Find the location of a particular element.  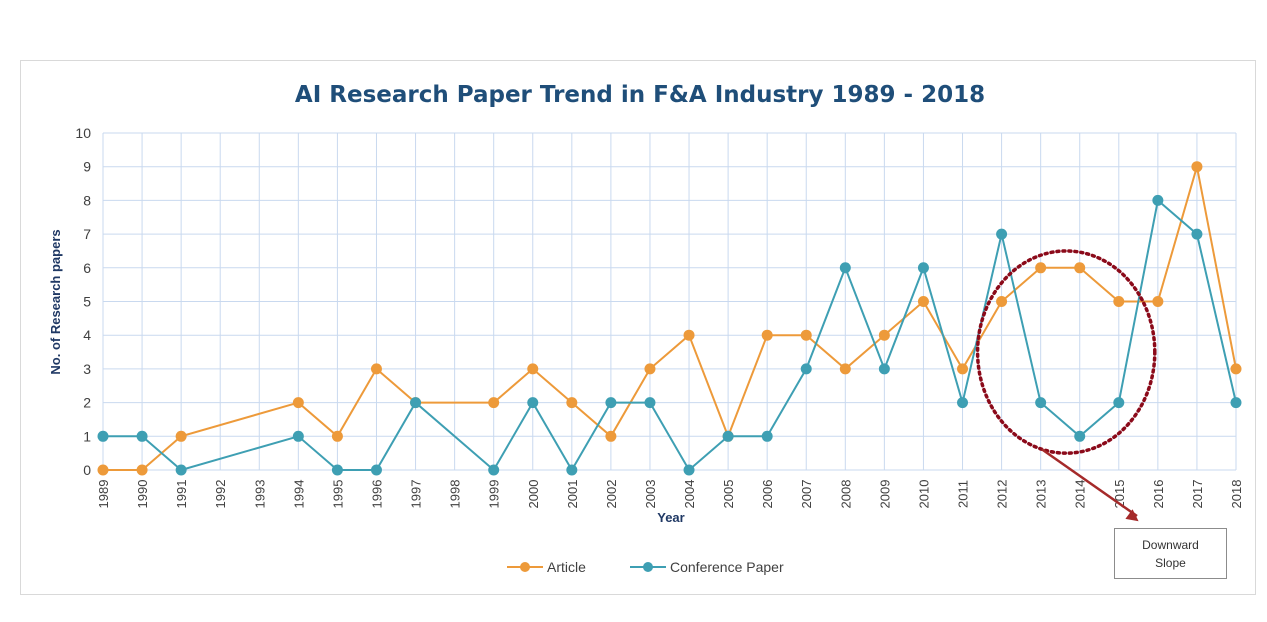

x-tick-label: 2003 is located at coordinates (650, 494).